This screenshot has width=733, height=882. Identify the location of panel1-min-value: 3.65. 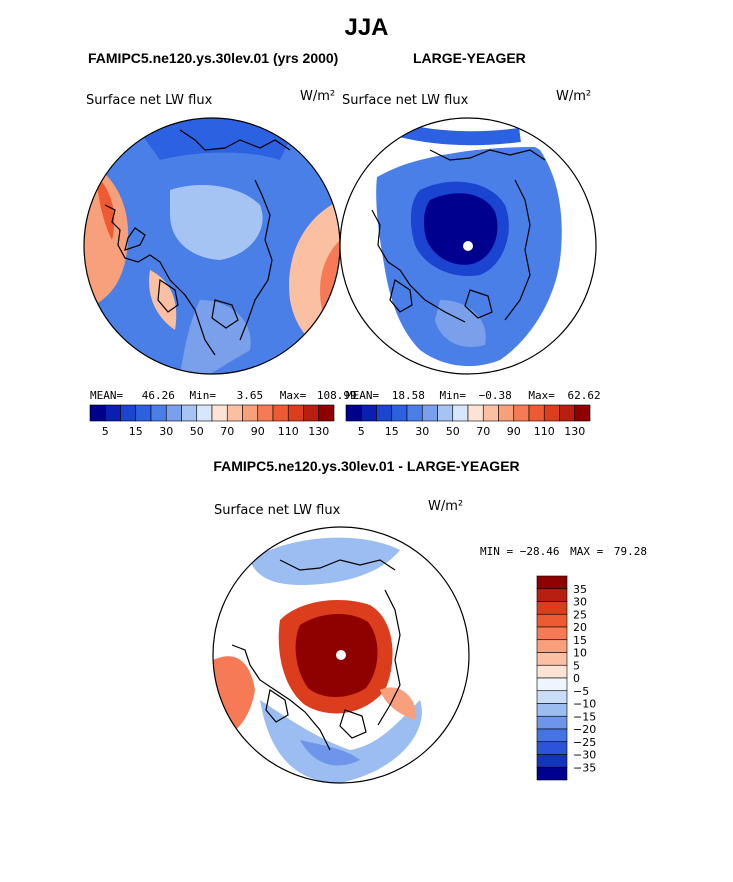
(250, 395).